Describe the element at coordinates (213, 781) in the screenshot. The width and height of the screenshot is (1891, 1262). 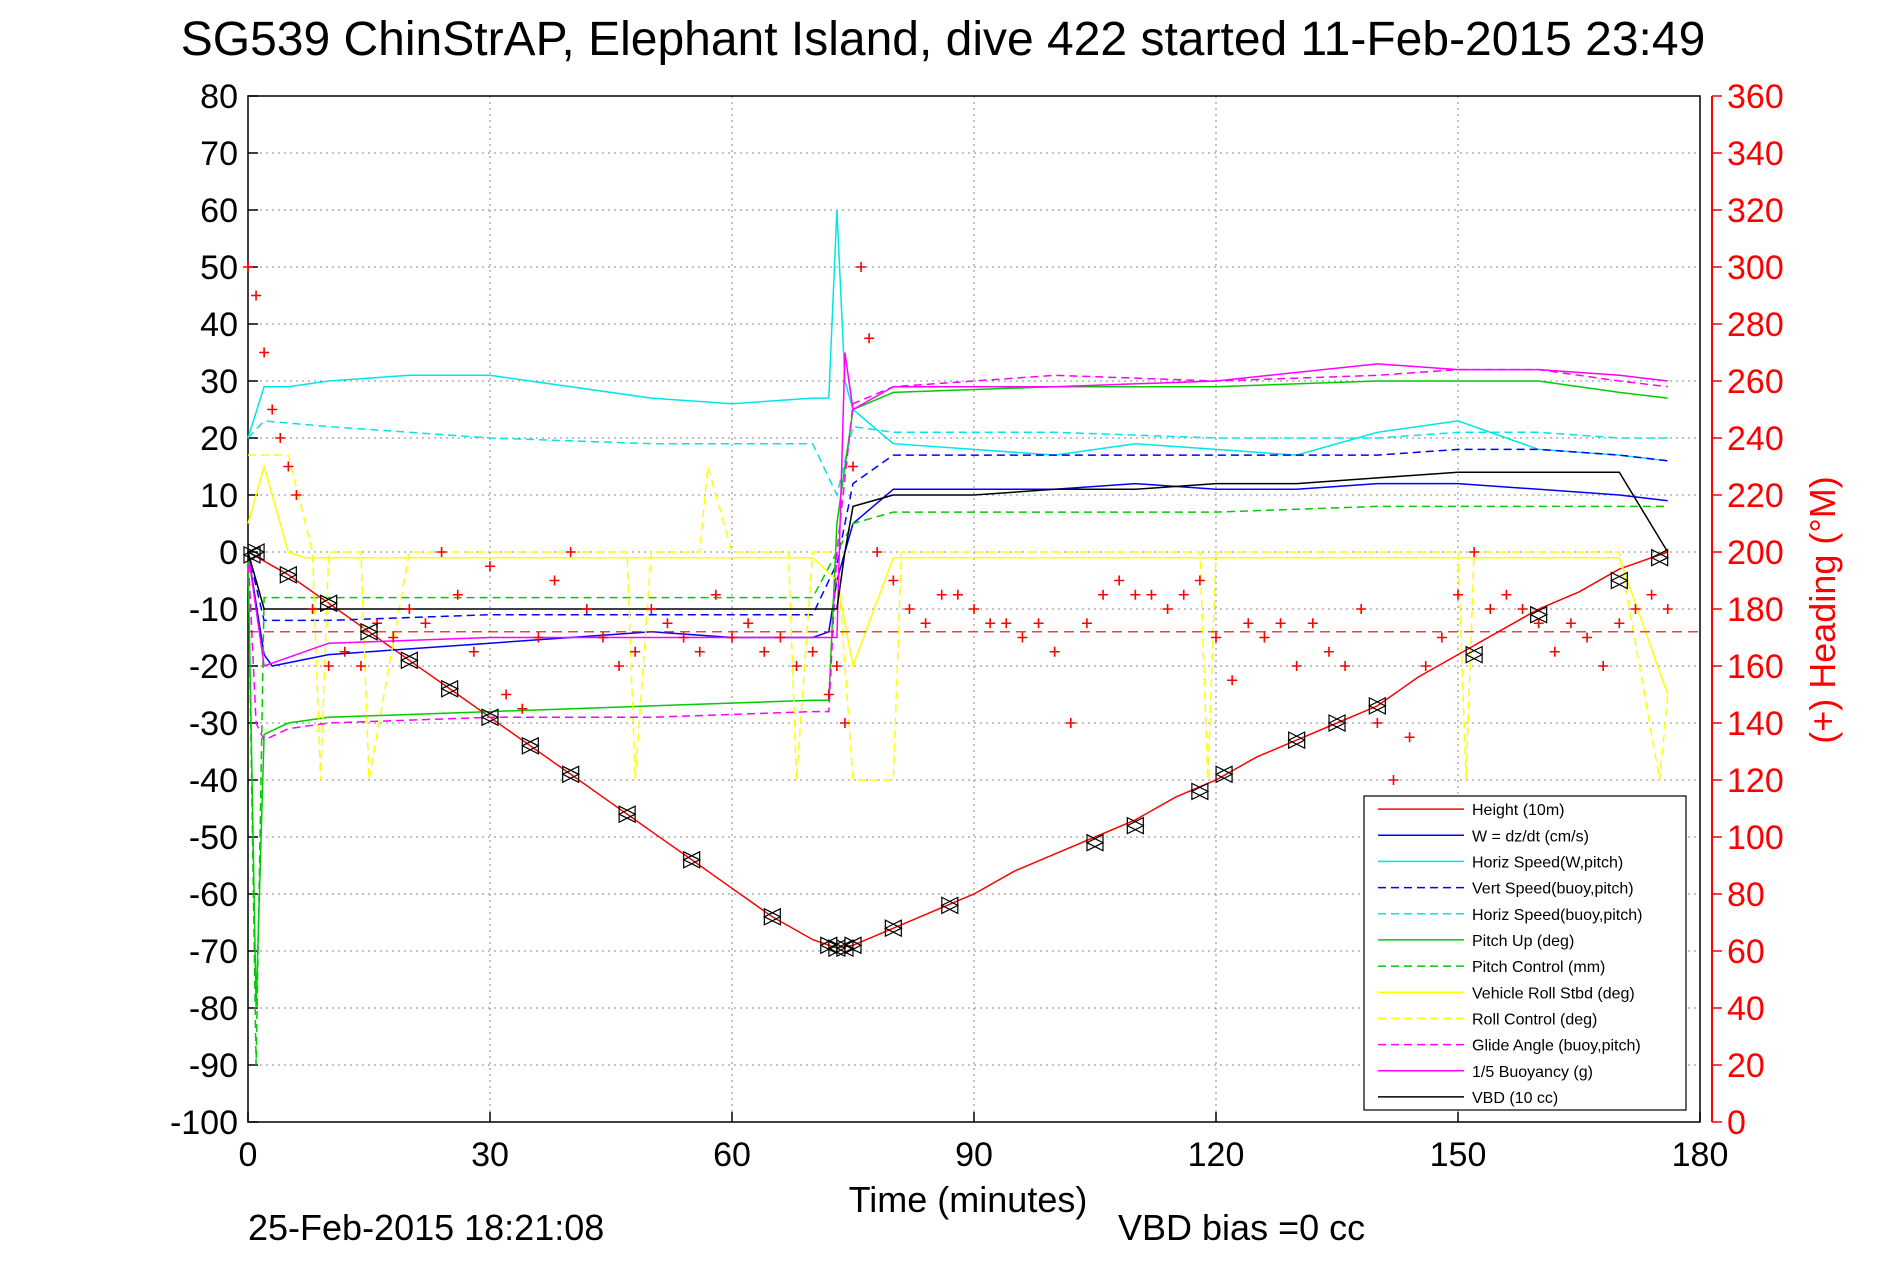
I see `y-tick-label: -40` at that location.